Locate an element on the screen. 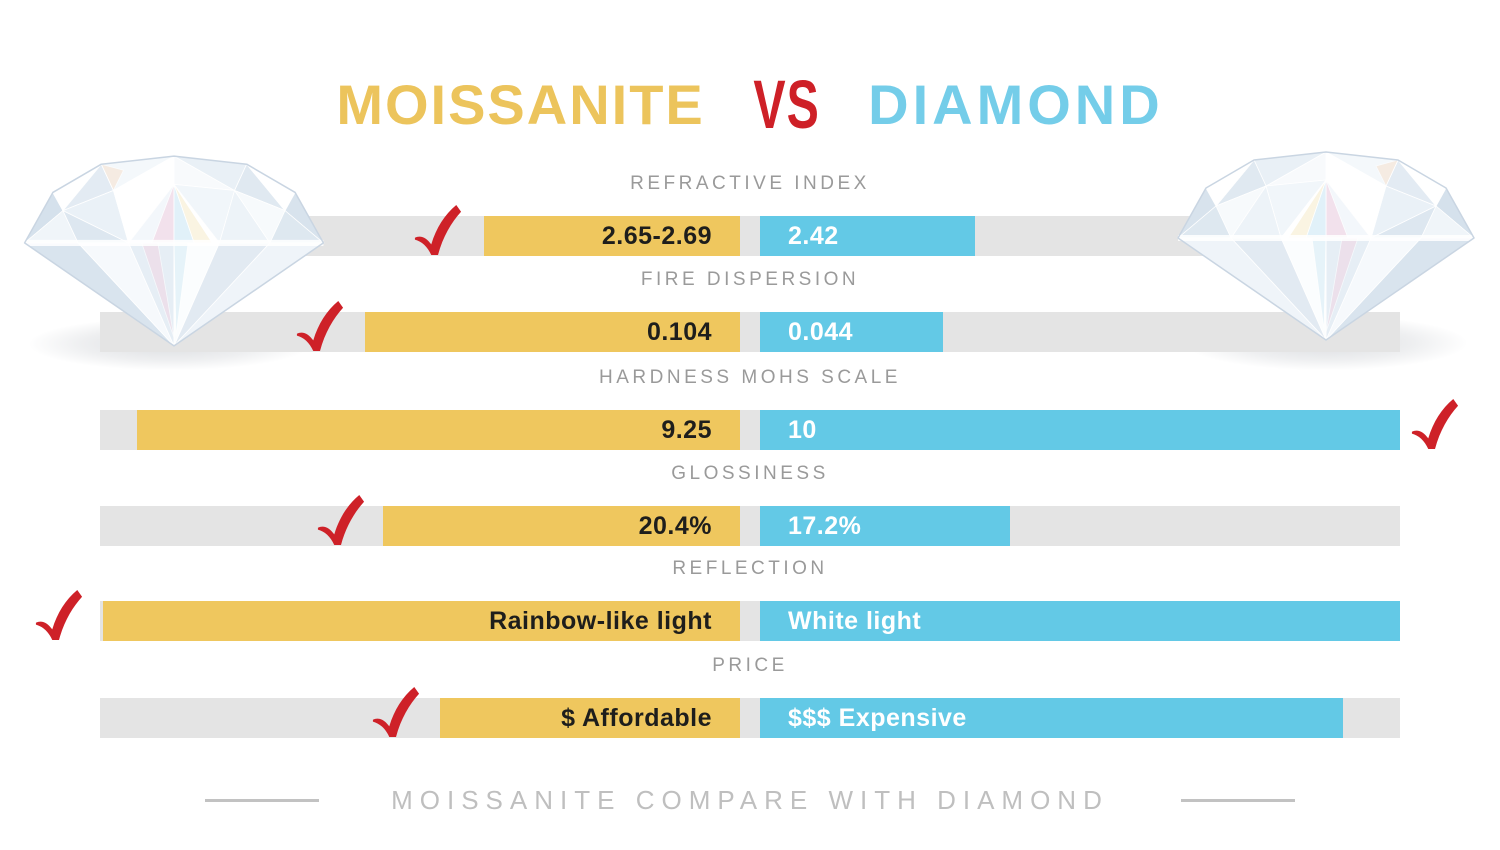  footer-caption: MOISSANITE COMPARE WITH DIAMOND is located at coordinates (750, 799).